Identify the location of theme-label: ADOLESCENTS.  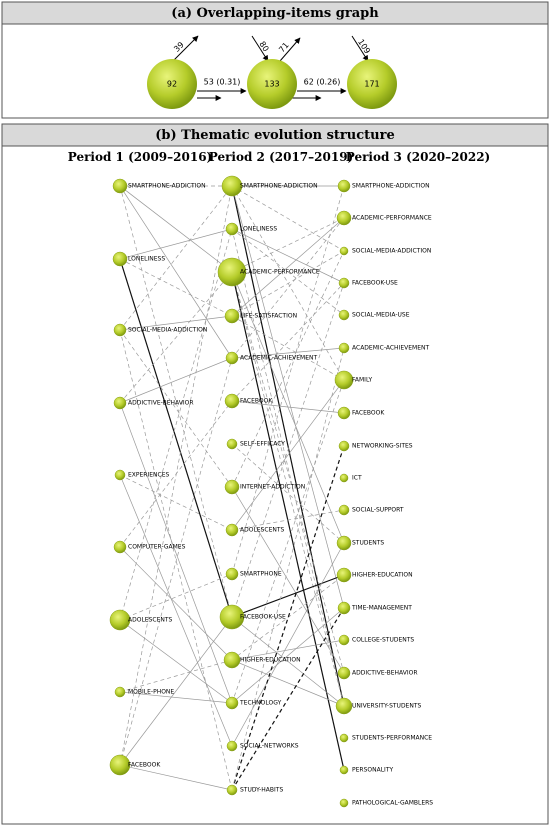
(150, 620).